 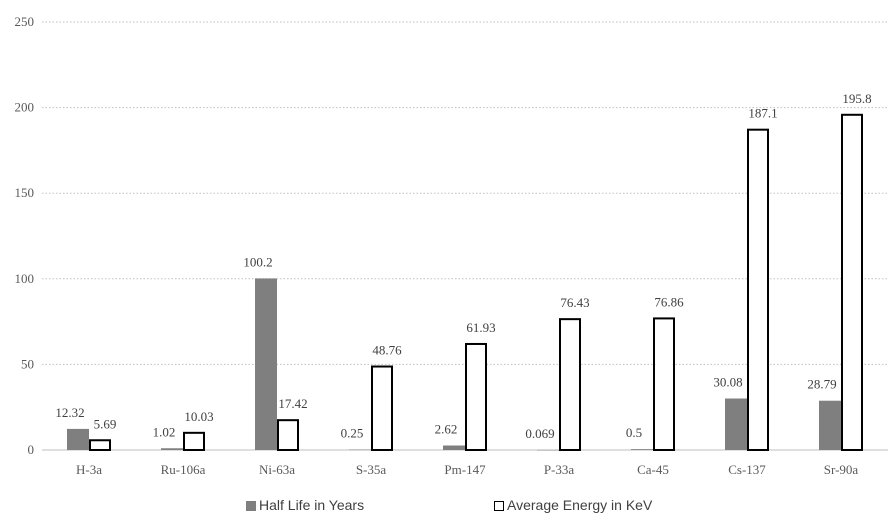 What do you see at coordinates (445, 506) in the screenshot?
I see `legend: Half Life in Years Average Energy in KeV` at bounding box center [445, 506].